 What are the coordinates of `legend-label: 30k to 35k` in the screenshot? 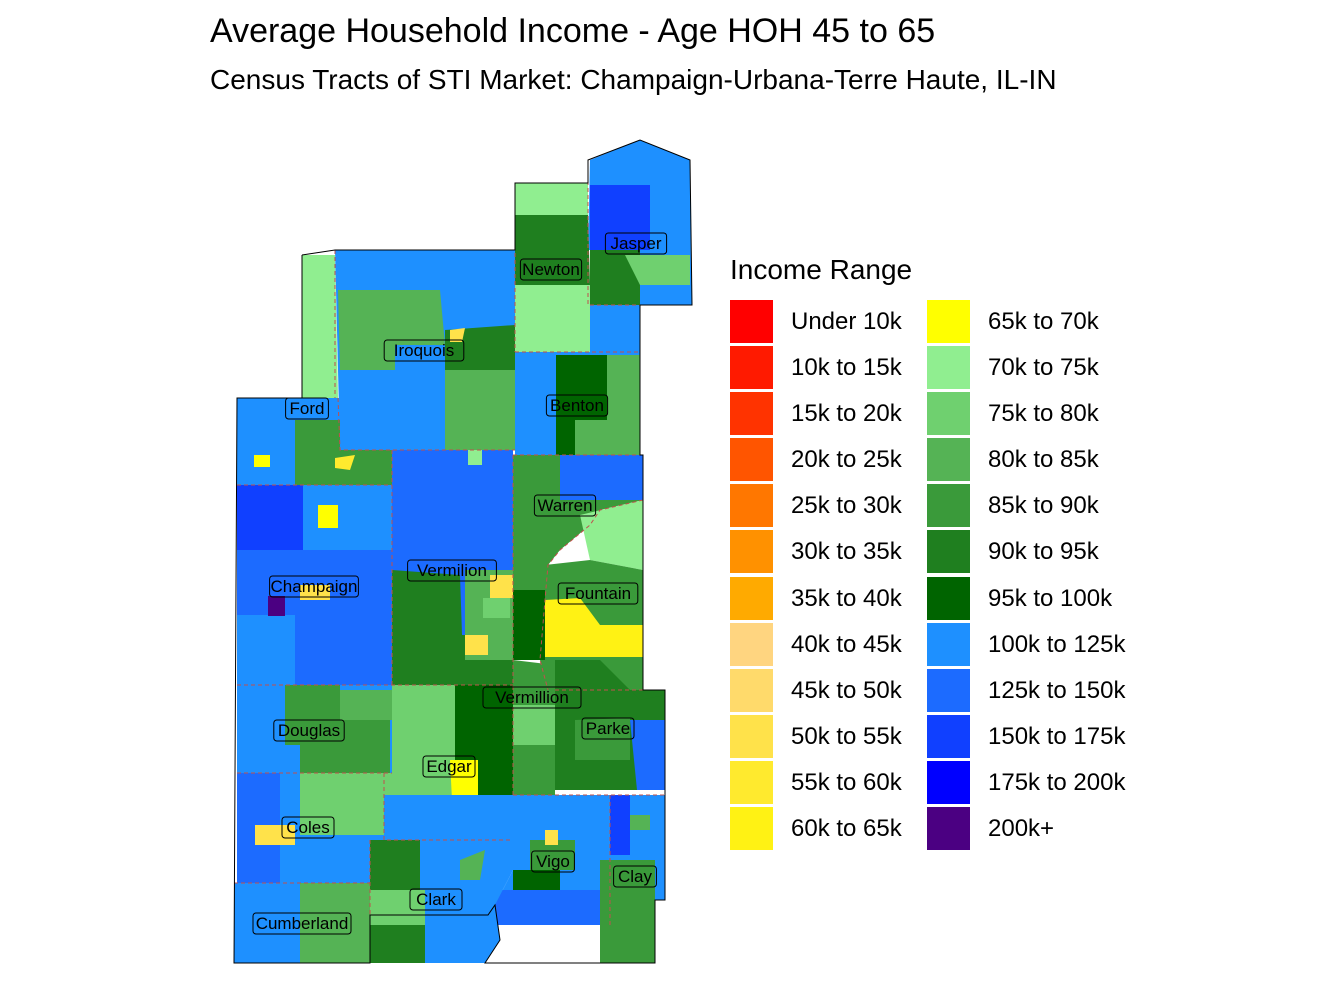 It's located at (846, 552).